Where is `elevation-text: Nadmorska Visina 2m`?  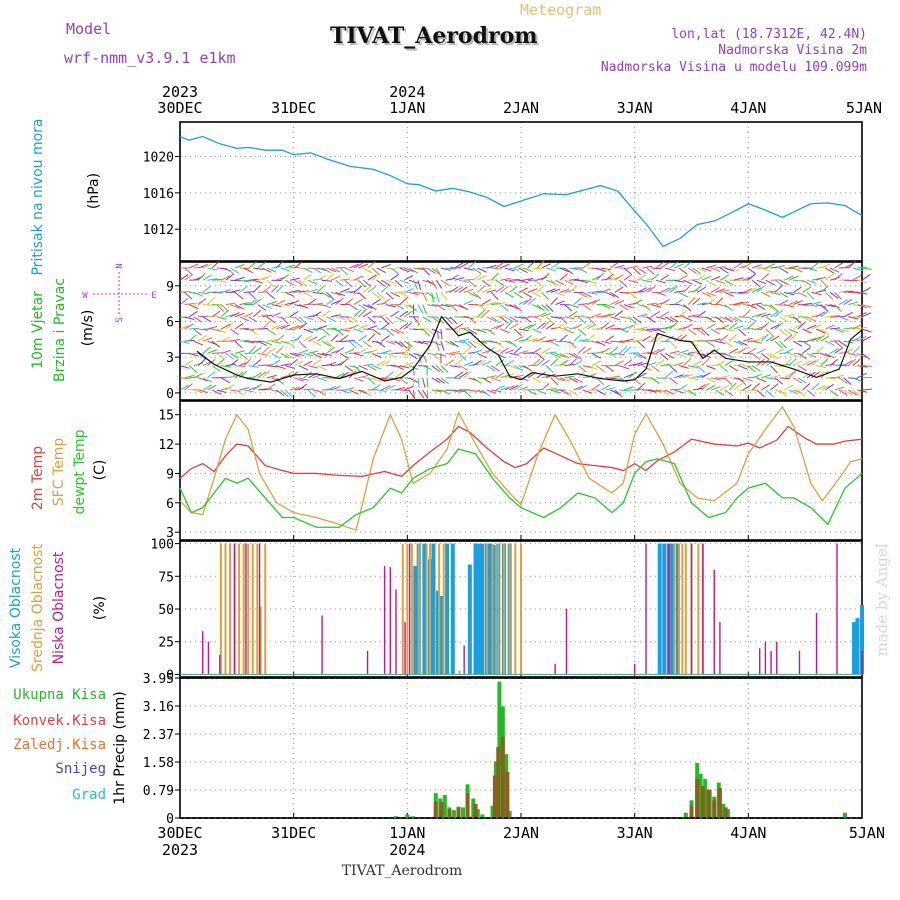 elevation-text: Nadmorska Visina 2m is located at coordinates (792, 50).